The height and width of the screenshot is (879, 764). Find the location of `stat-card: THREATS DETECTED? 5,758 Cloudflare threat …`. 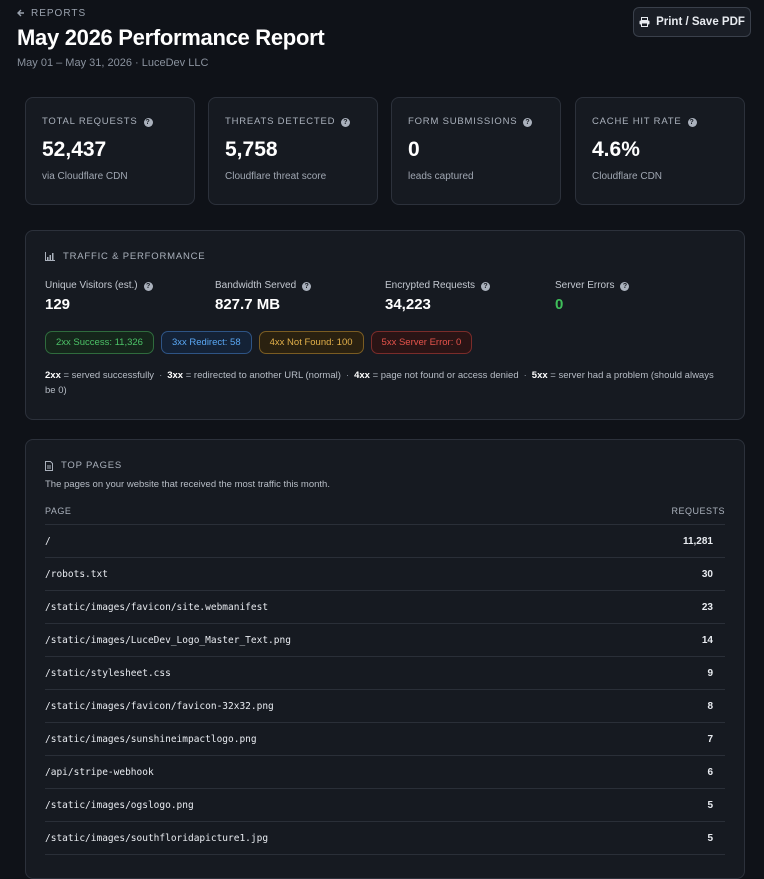

stat-card: THREATS DETECTED? 5,758 Cloudflare threat … is located at coordinates (293, 151).